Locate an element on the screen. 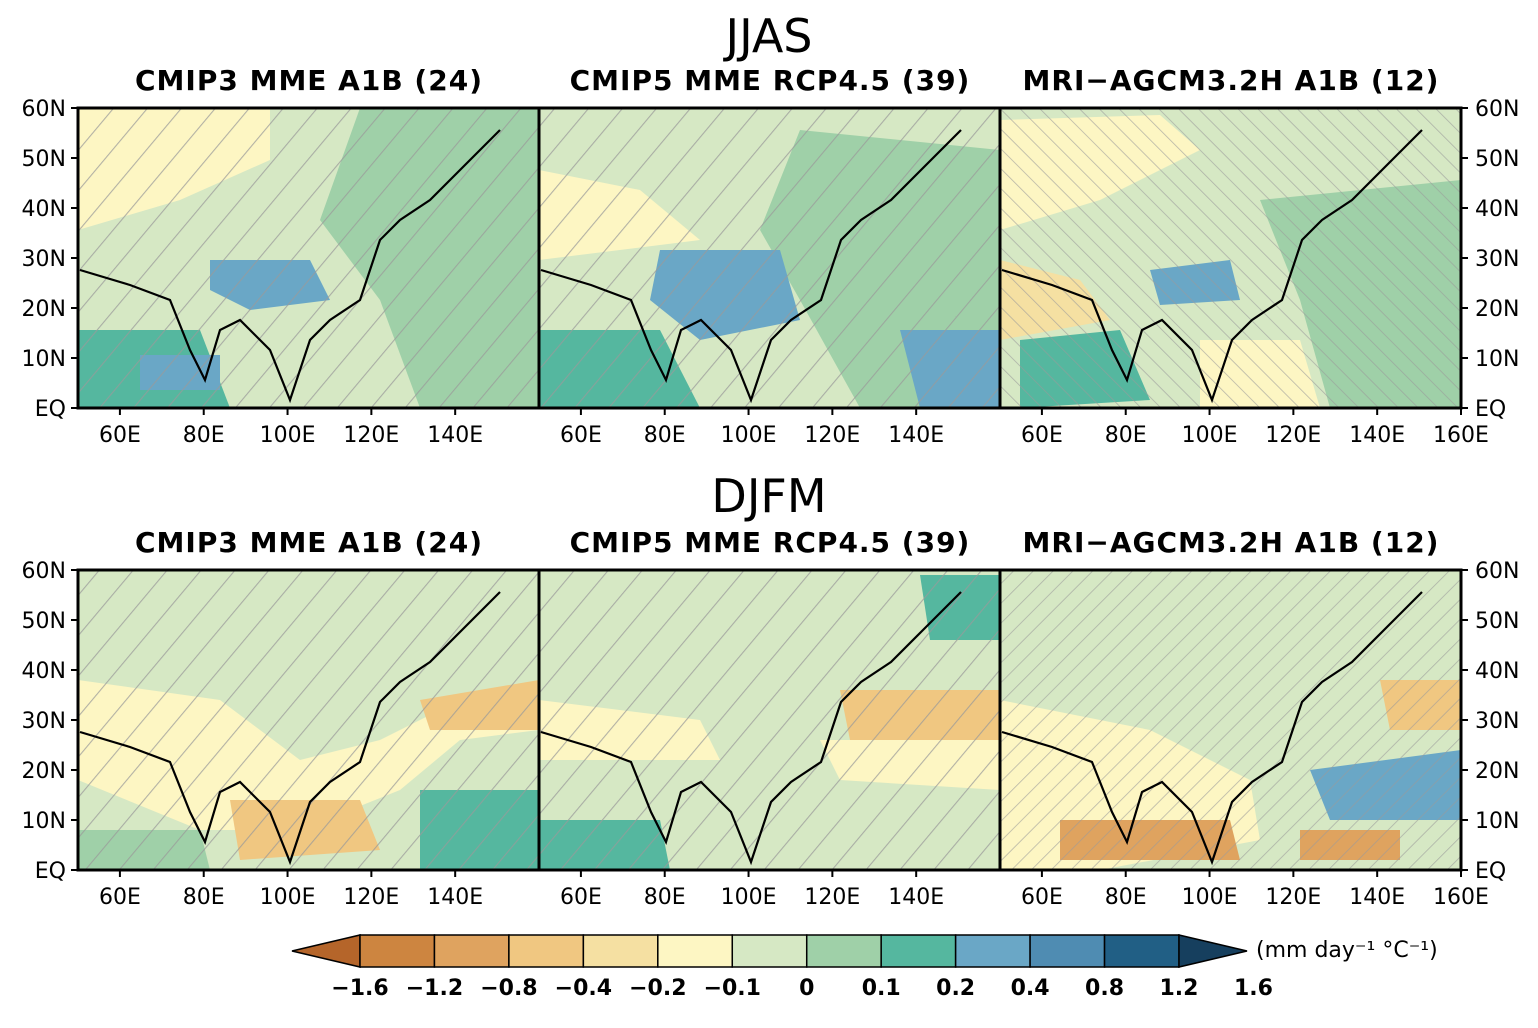 The image size is (1538, 1028). coastline-djfm-mri is located at coordinates (1212, 728).